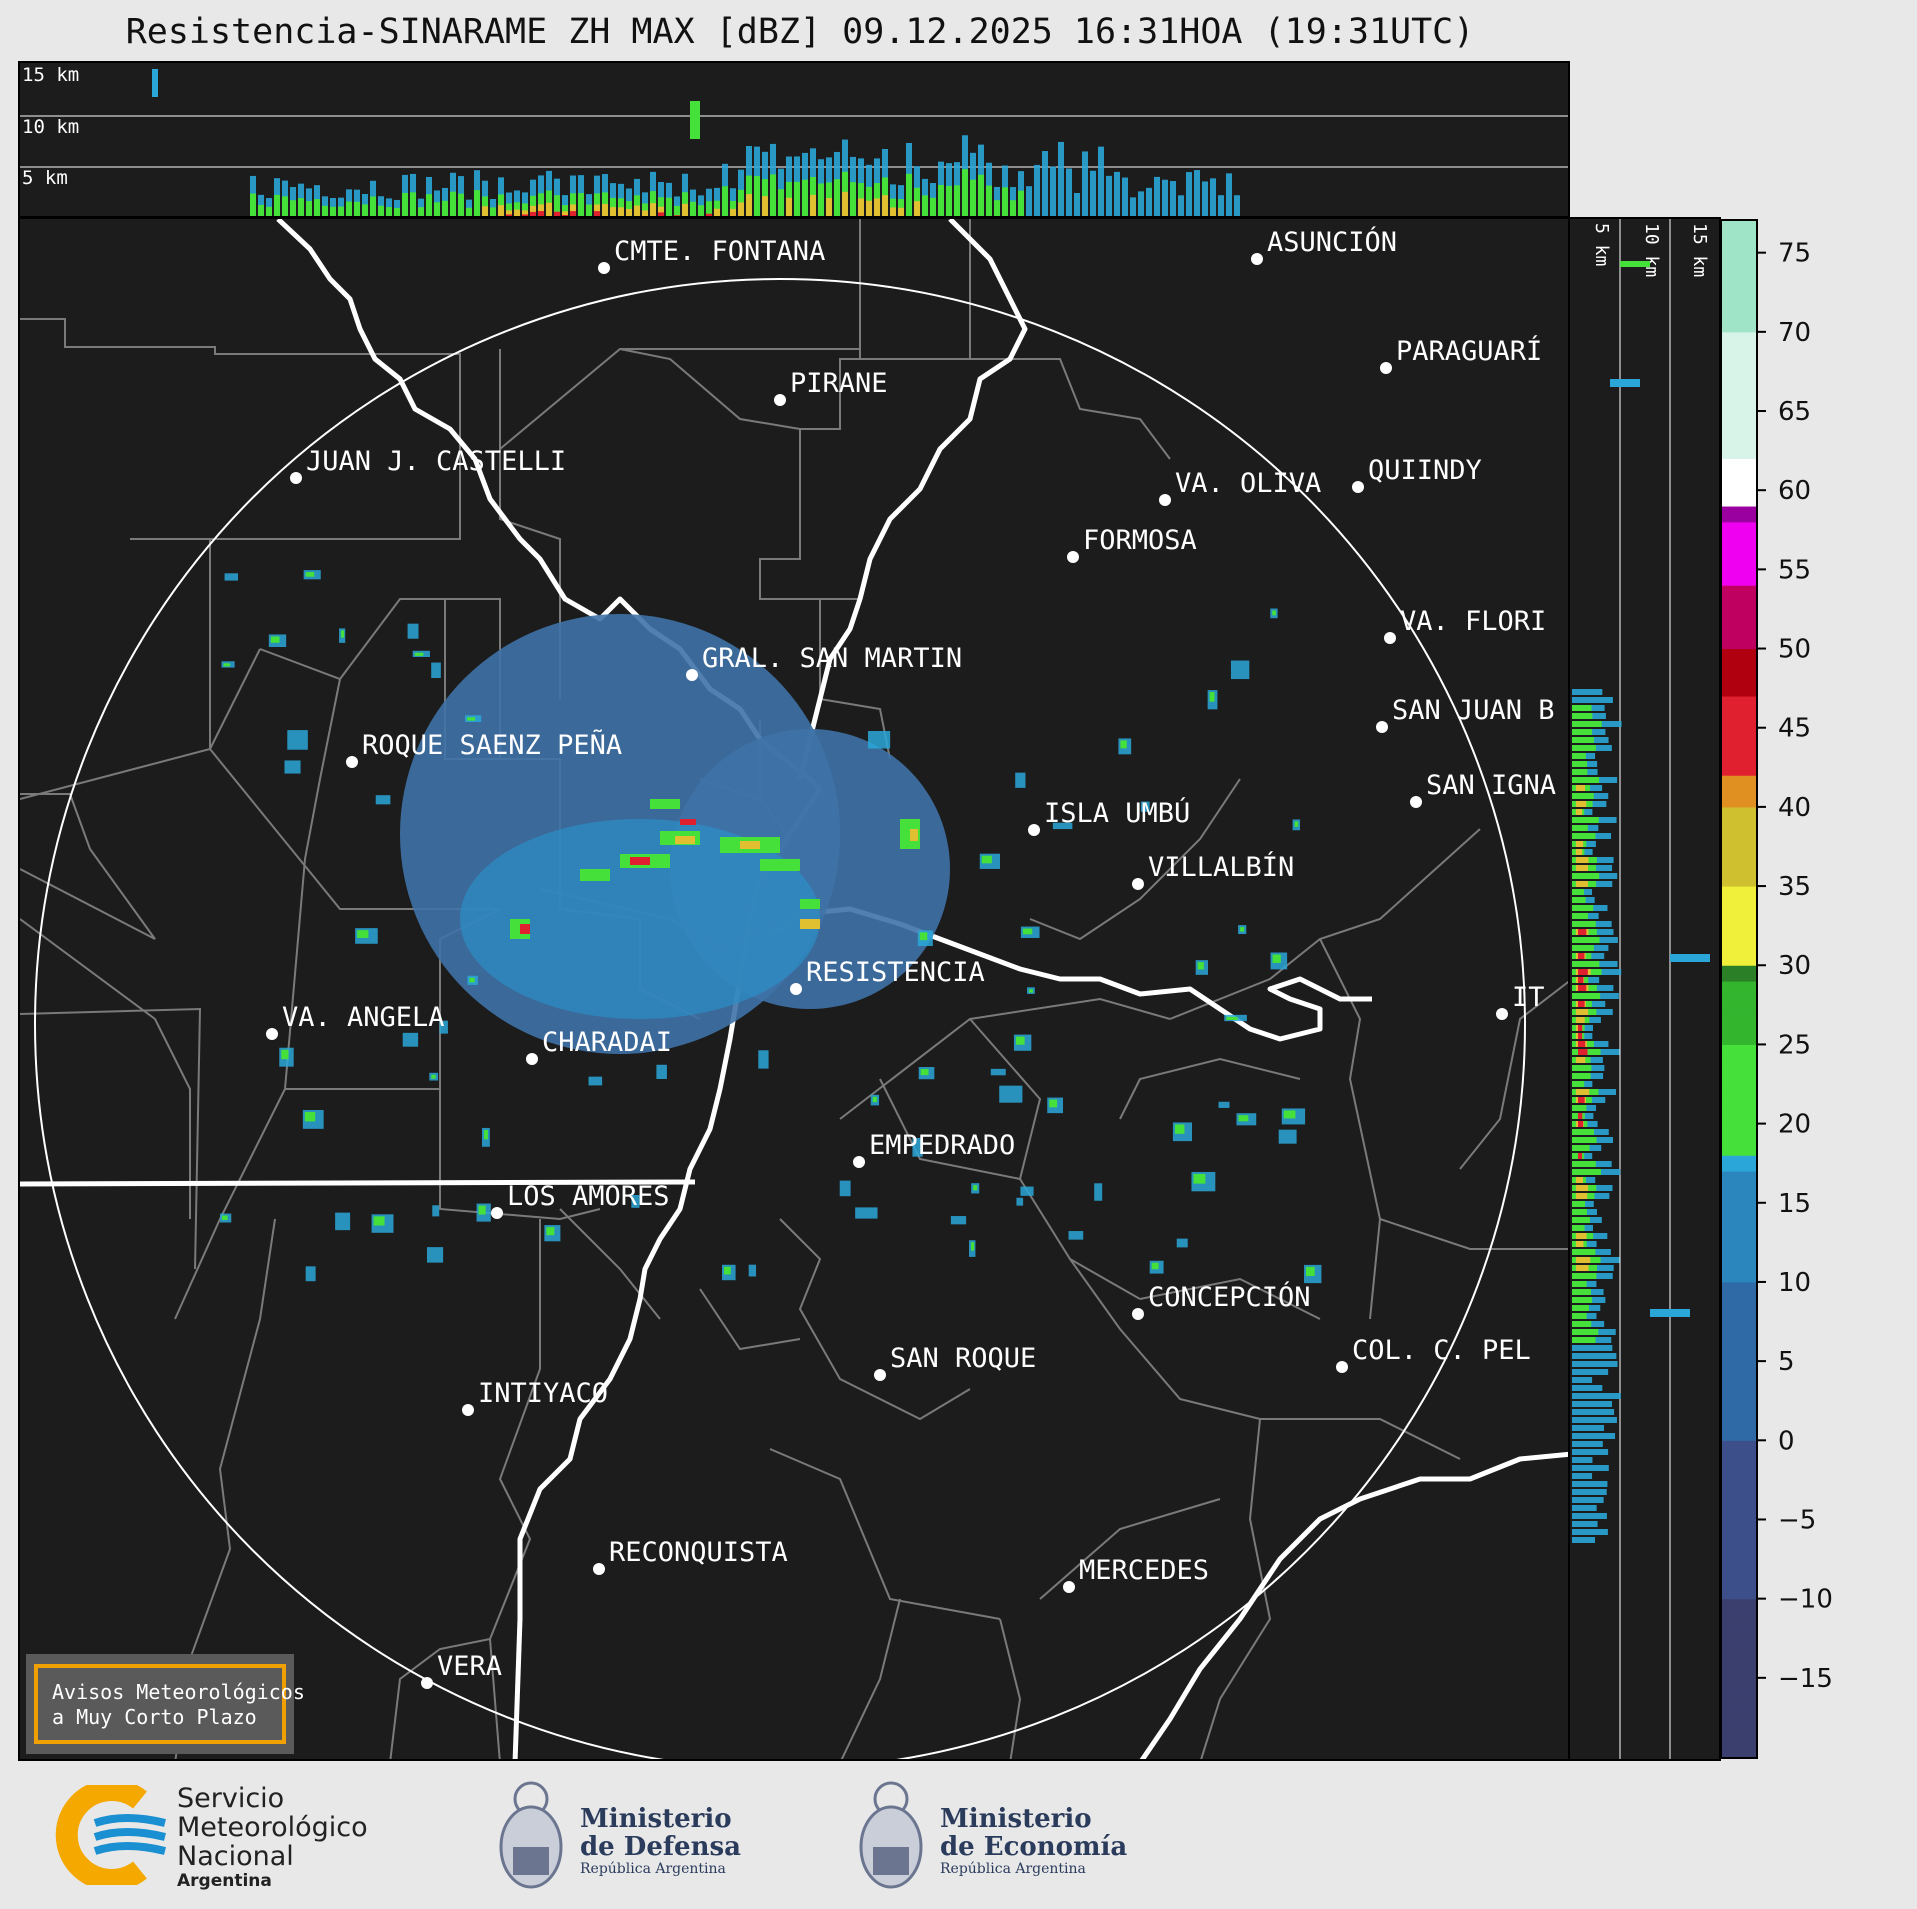 The image size is (1917, 1909). I want to click on notice-box-bg, so click(160, 1704).